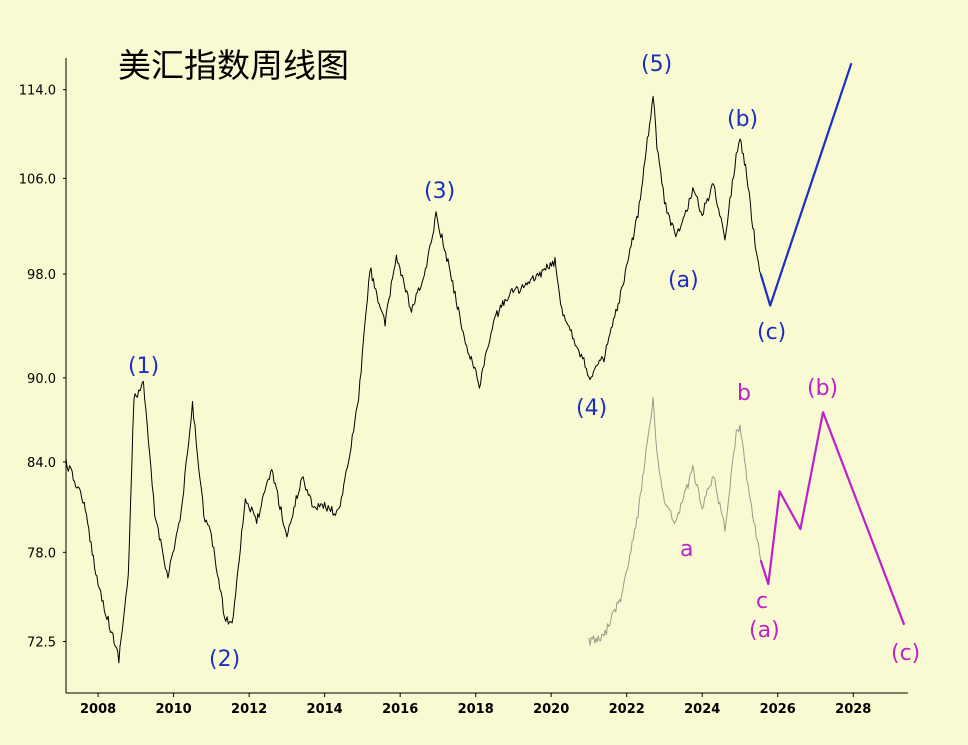 The width and height of the screenshot is (968, 745). Describe the element at coordinates (98, 709) in the screenshot. I see `x-tick-label: 2008` at that location.